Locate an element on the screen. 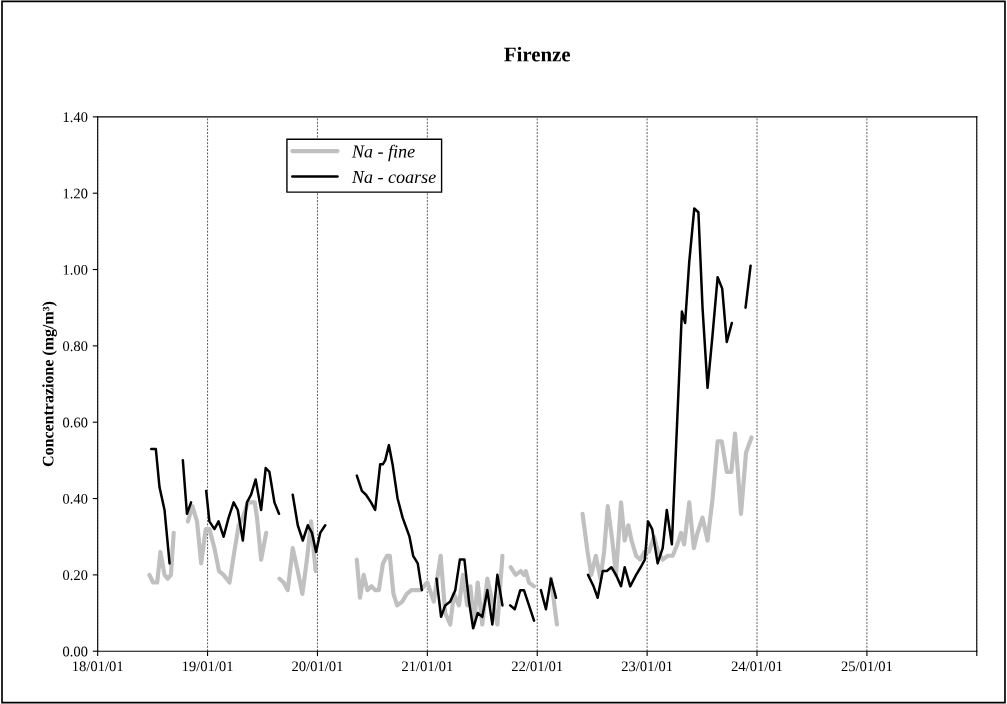 The width and height of the screenshot is (1007, 704). x-tick-label: 25/01/01 is located at coordinates (866, 666).